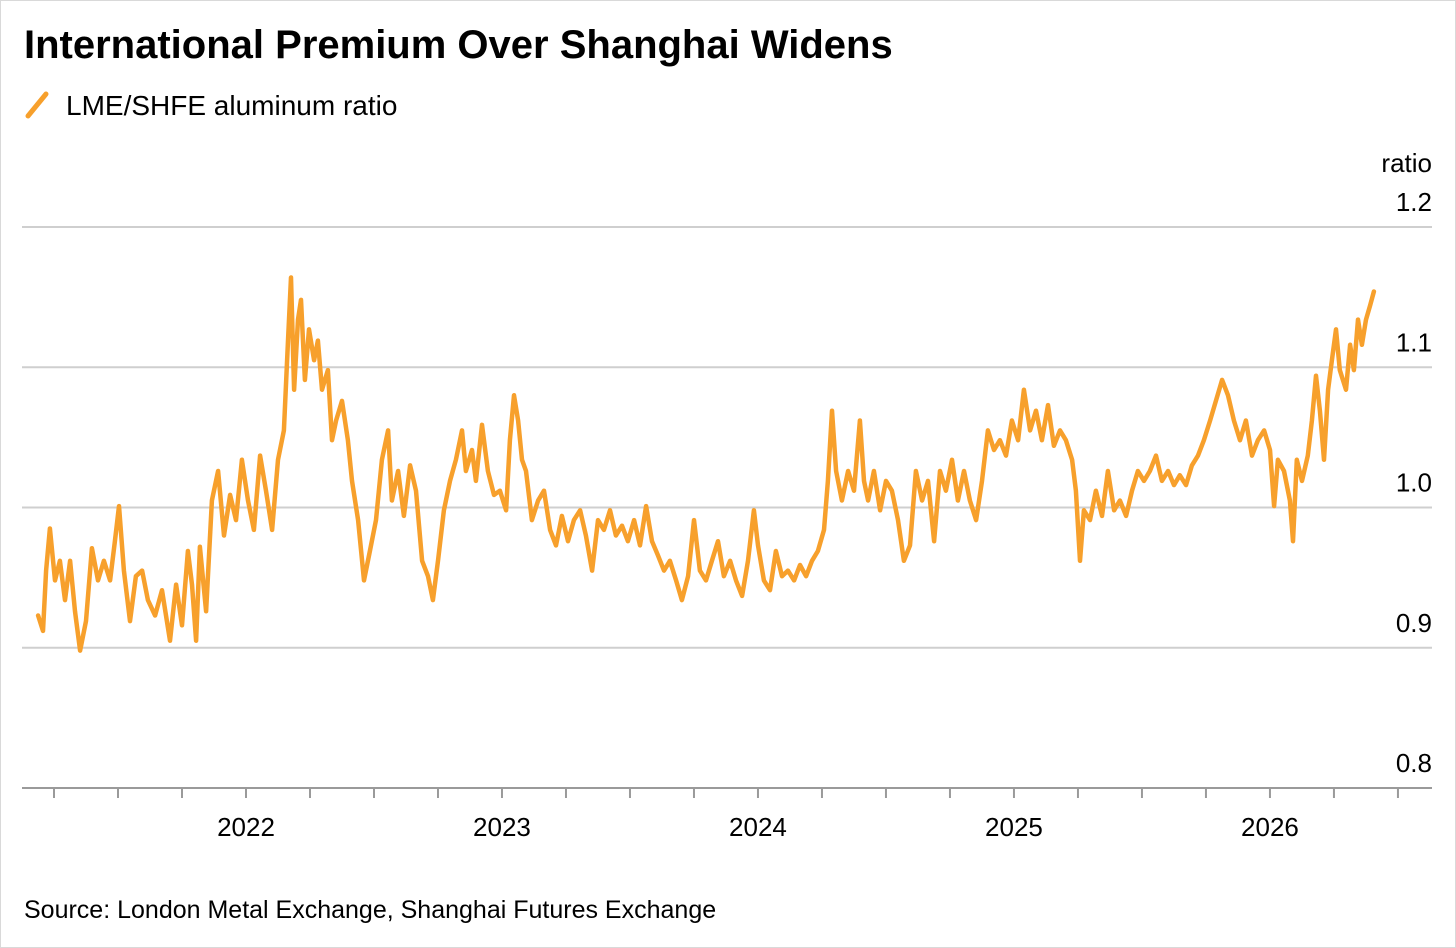 The height and width of the screenshot is (948, 1456). Describe the element at coordinates (1414, 342) in the screenshot. I see `y-tick-label: 1.1` at that location.